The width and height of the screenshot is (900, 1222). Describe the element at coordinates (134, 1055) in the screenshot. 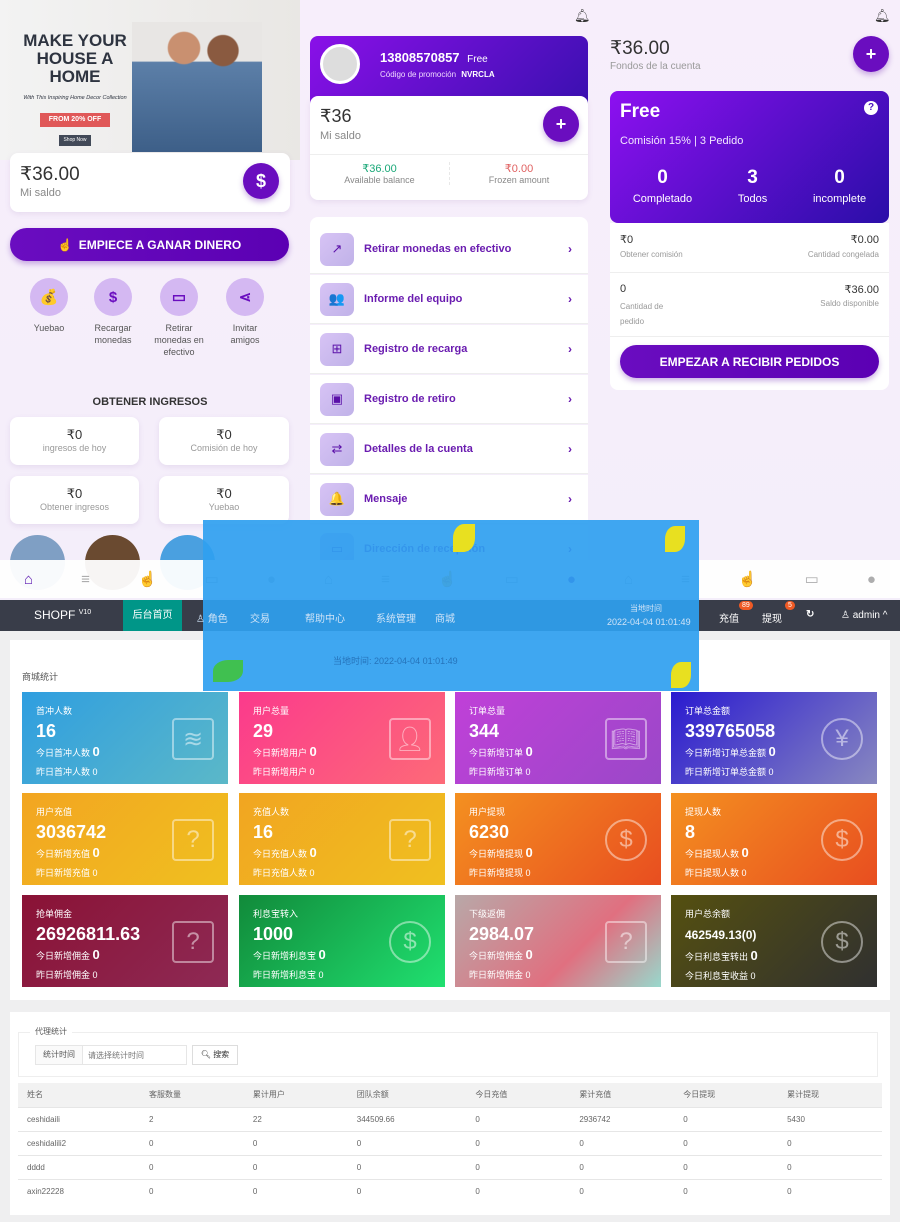

I see `stat-time-input` at that location.